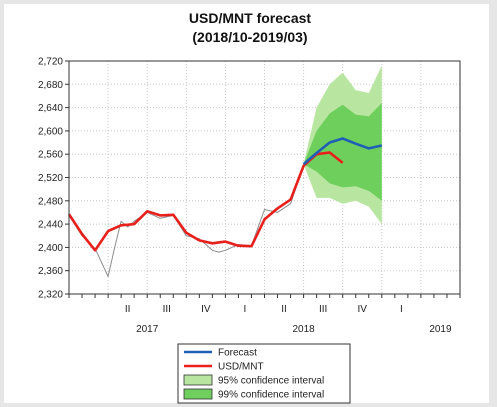 The height and width of the screenshot is (407, 497). What do you see at coordinates (50, 62) in the screenshot?
I see `y-tick-label: 2,720` at bounding box center [50, 62].